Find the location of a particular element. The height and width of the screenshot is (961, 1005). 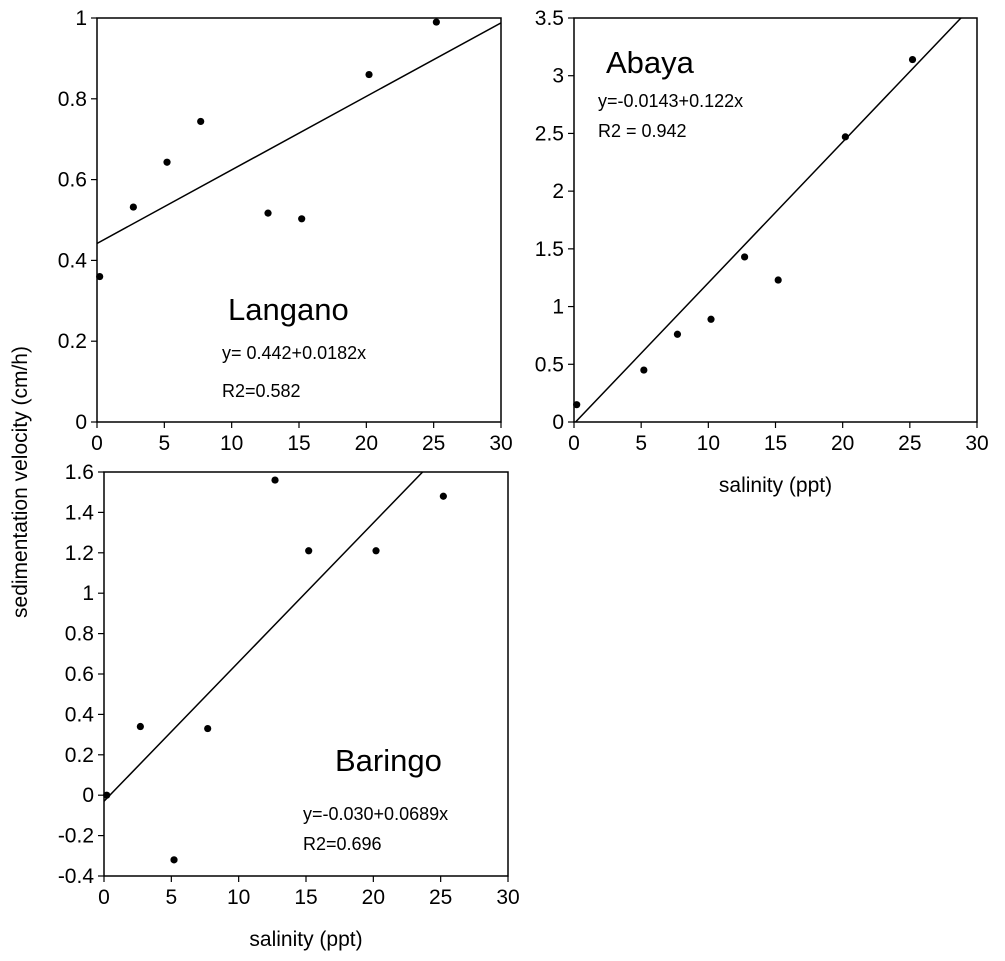

y-tick-label: 2.5 is located at coordinates (549, 133).